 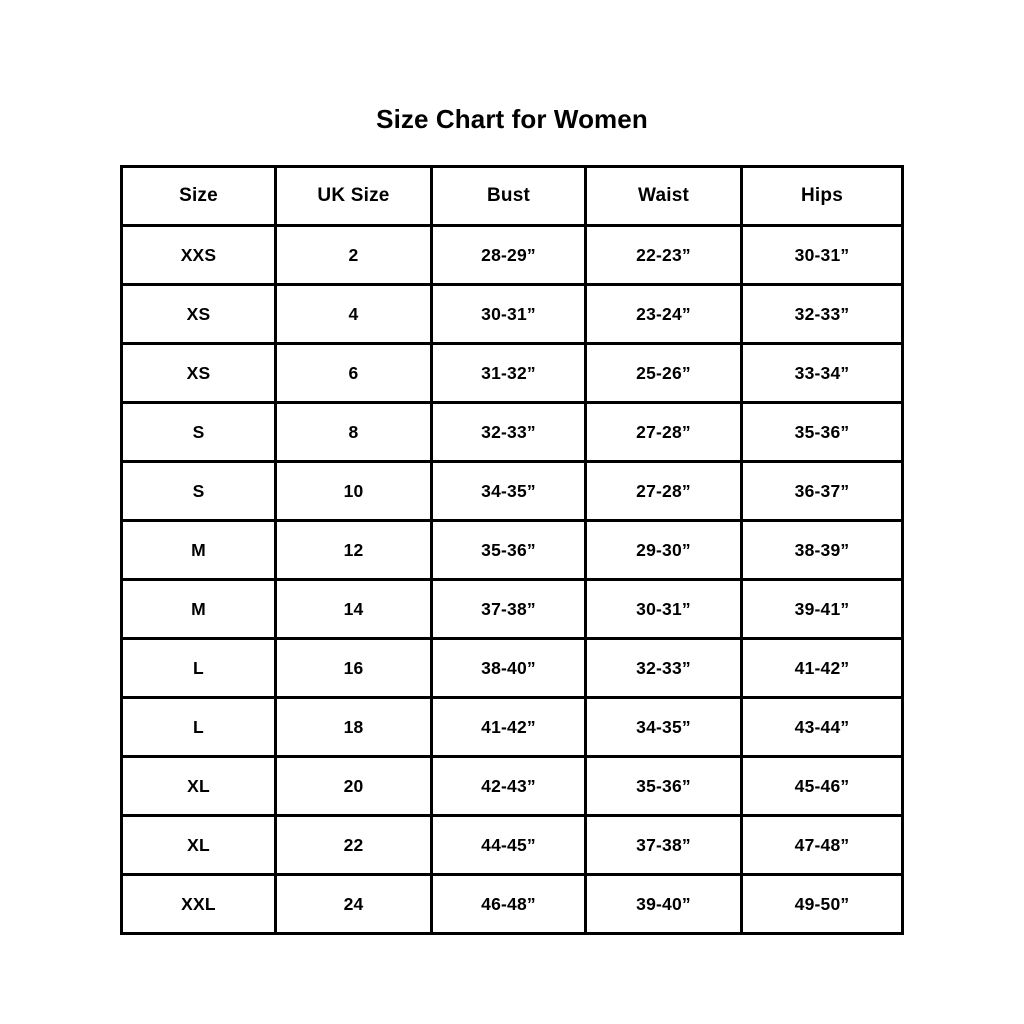 What do you see at coordinates (353, 550) in the screenshot?
I see `cell-uk-size: 12` at bounding box center [353, 550].